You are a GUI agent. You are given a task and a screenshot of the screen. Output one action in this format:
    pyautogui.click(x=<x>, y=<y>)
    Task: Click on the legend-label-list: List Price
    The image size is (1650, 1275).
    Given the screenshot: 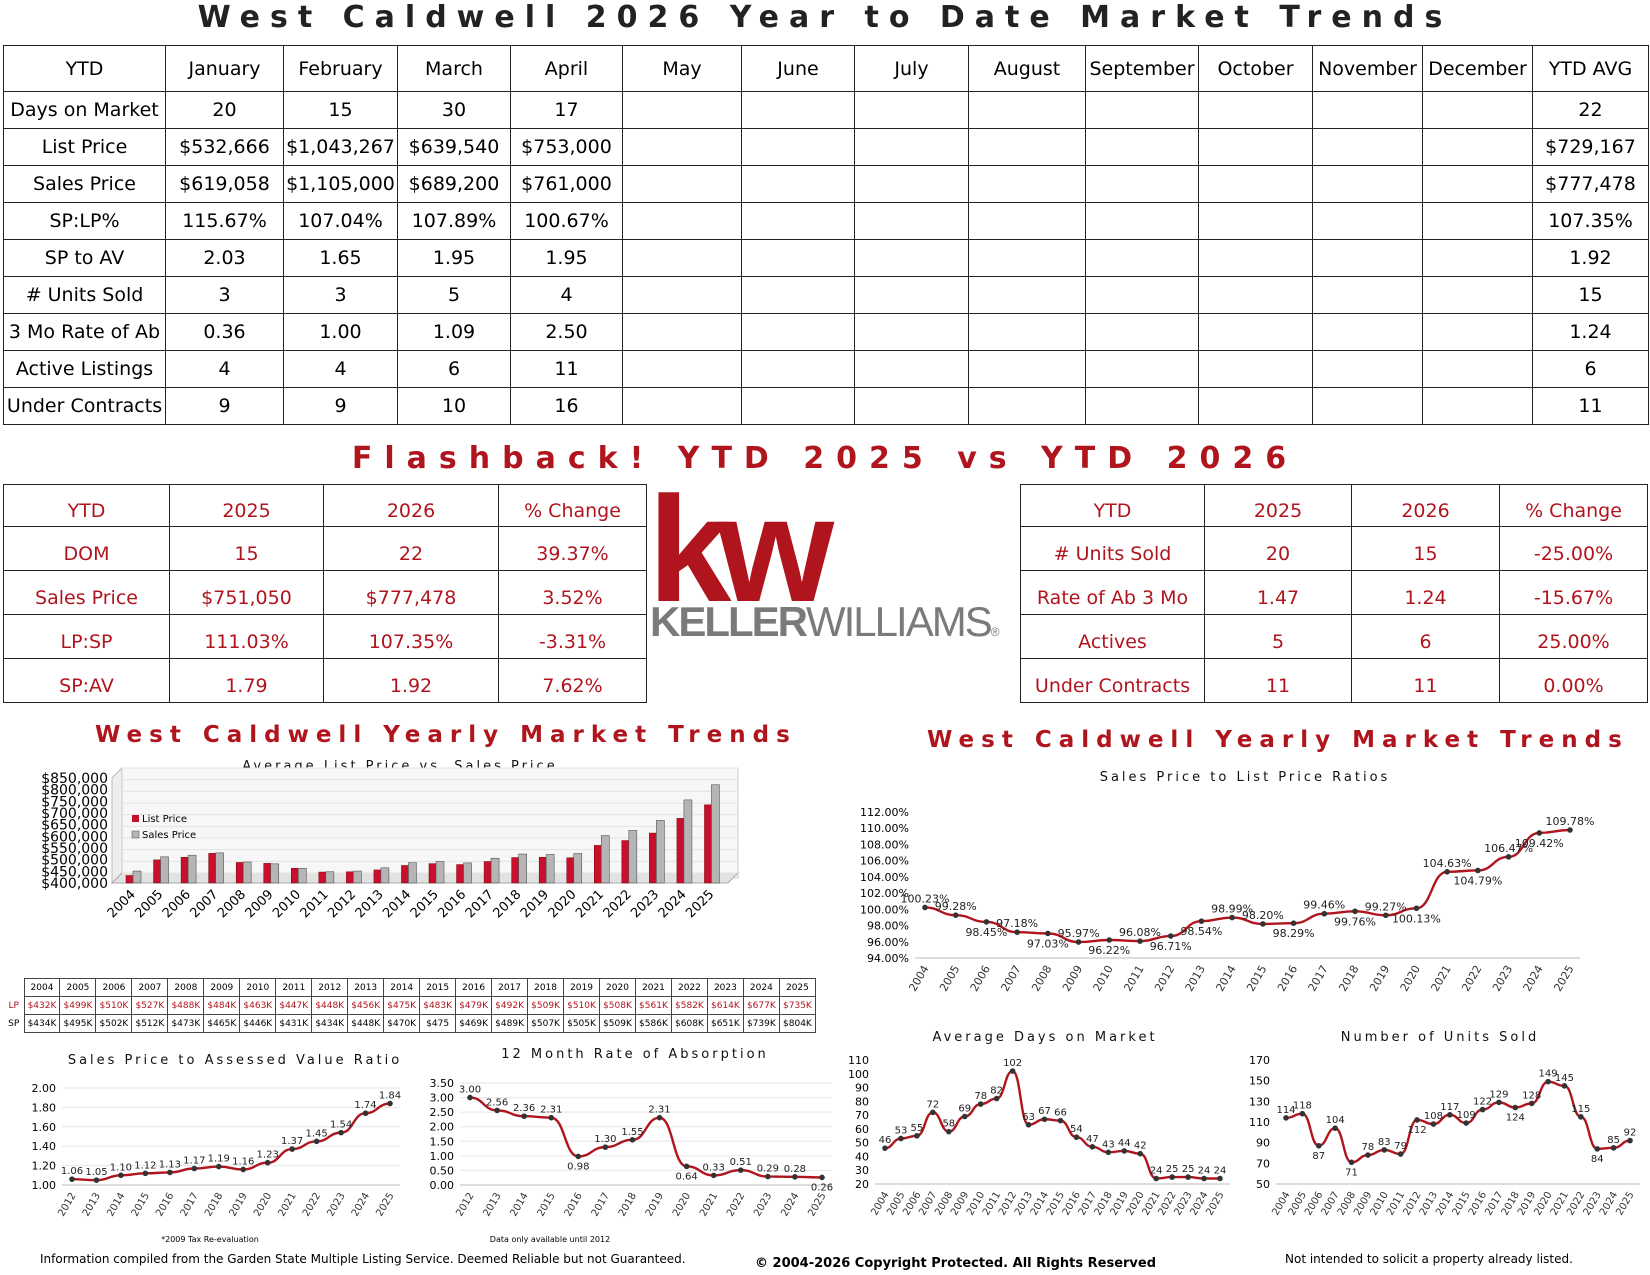 What is the action you would take?
    pyautogui.click(x=164, y=819)
    